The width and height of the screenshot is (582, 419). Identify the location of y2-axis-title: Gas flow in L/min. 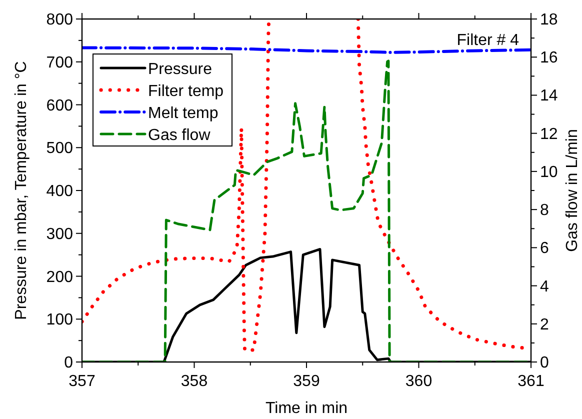
(572, 190).